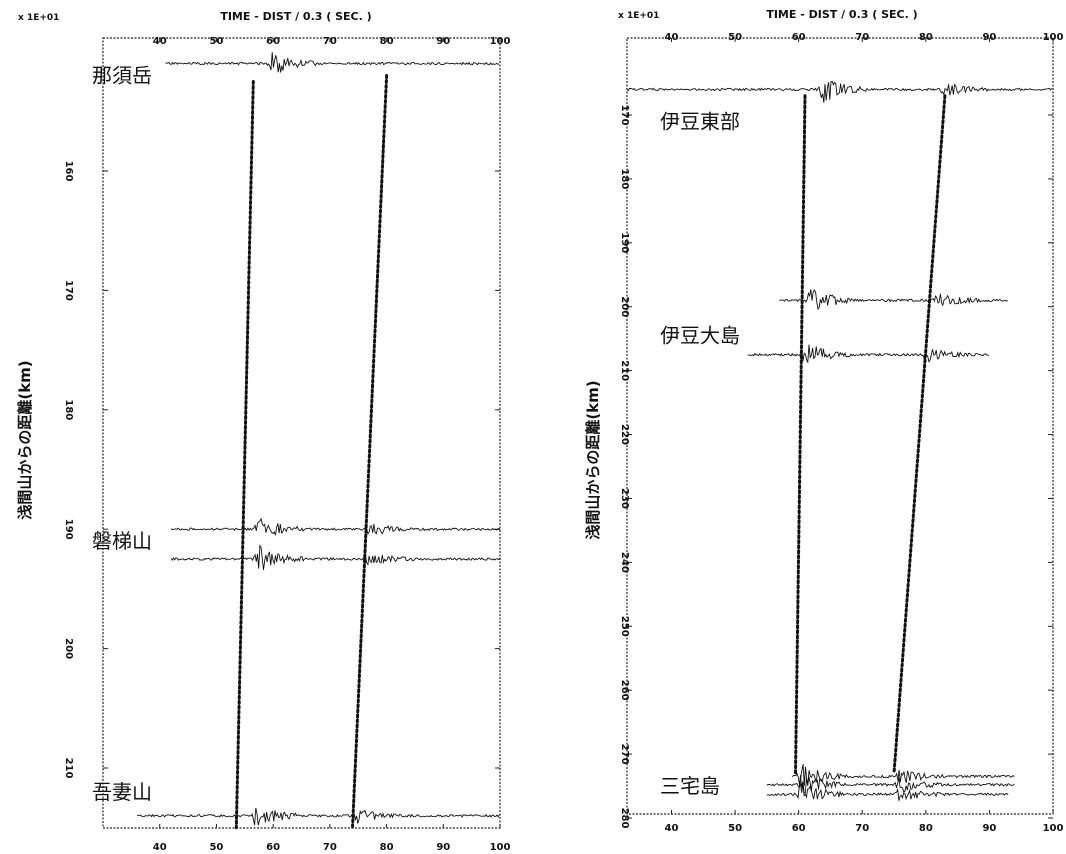 The height and width of the screenshot is (854, 1066). What do you see at coordinates (624, 562) in the screenshot?
I see `y-tick-label: 240` at bounding box center [624, 562].